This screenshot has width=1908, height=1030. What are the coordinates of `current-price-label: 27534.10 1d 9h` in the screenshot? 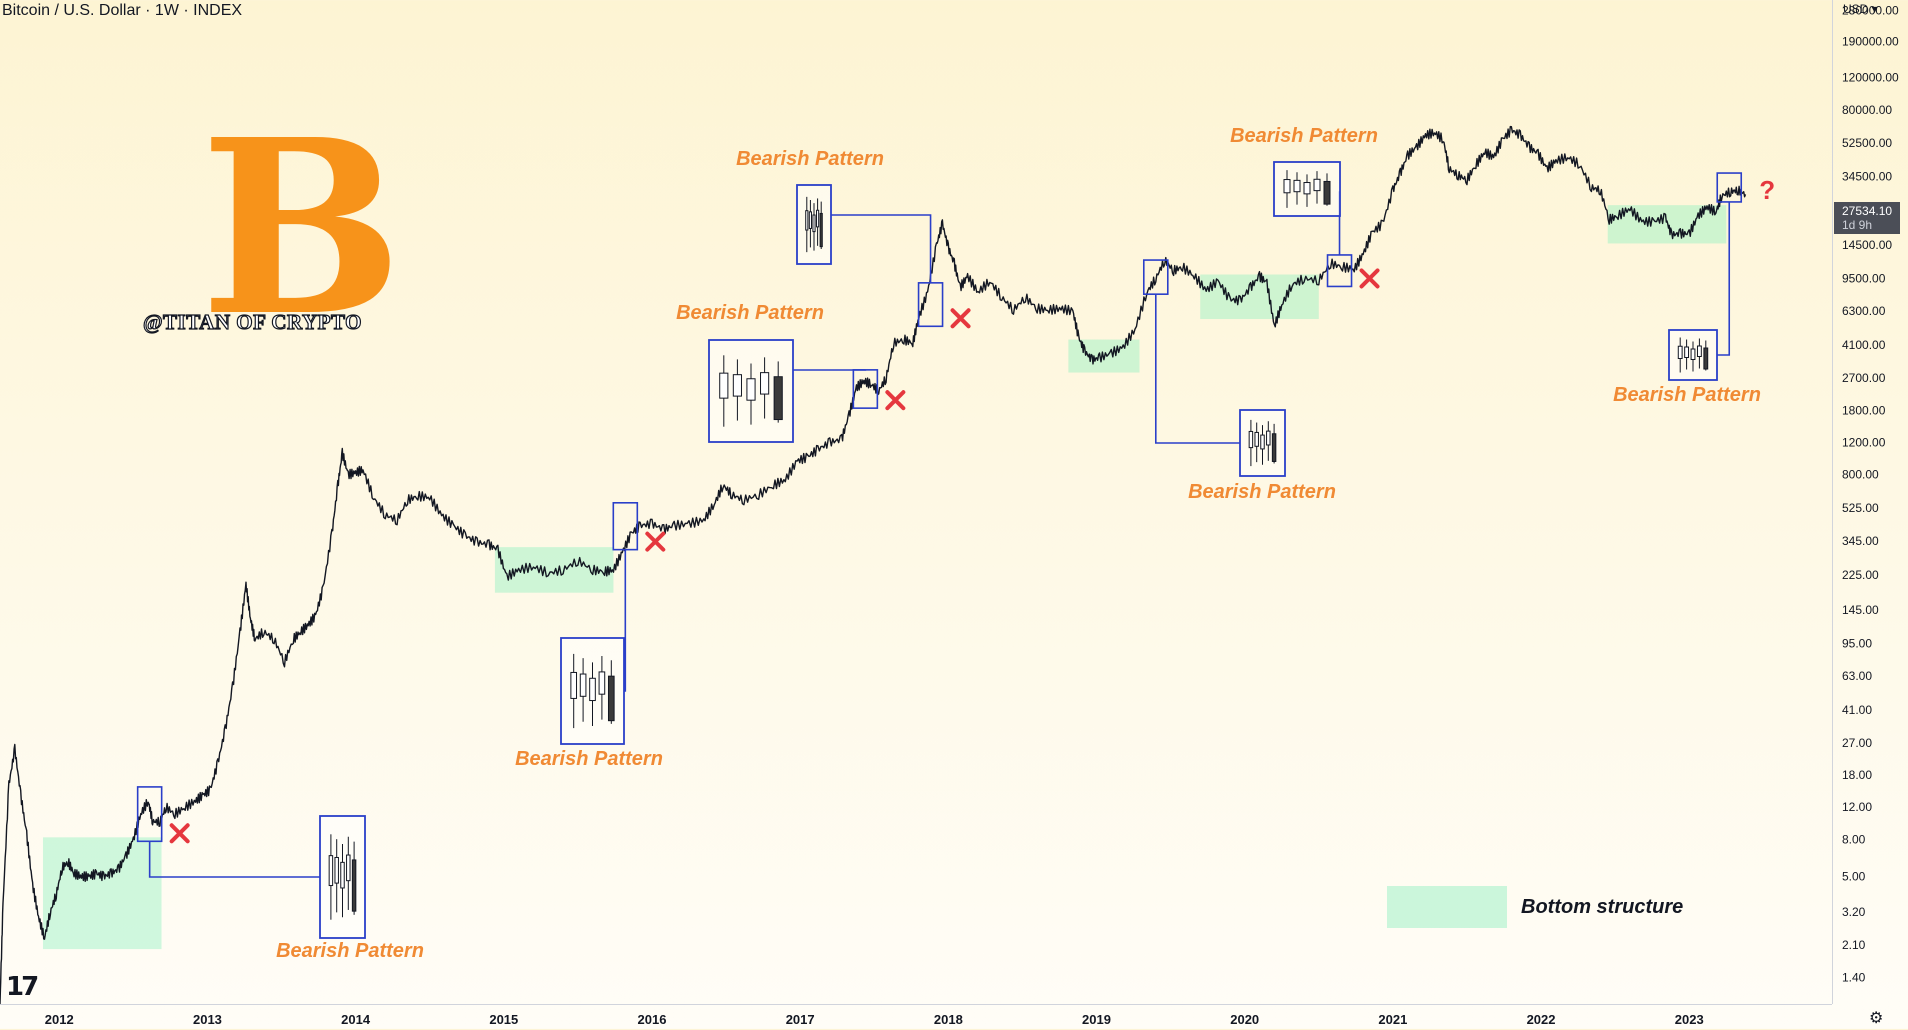 It's located at (1867, 218).